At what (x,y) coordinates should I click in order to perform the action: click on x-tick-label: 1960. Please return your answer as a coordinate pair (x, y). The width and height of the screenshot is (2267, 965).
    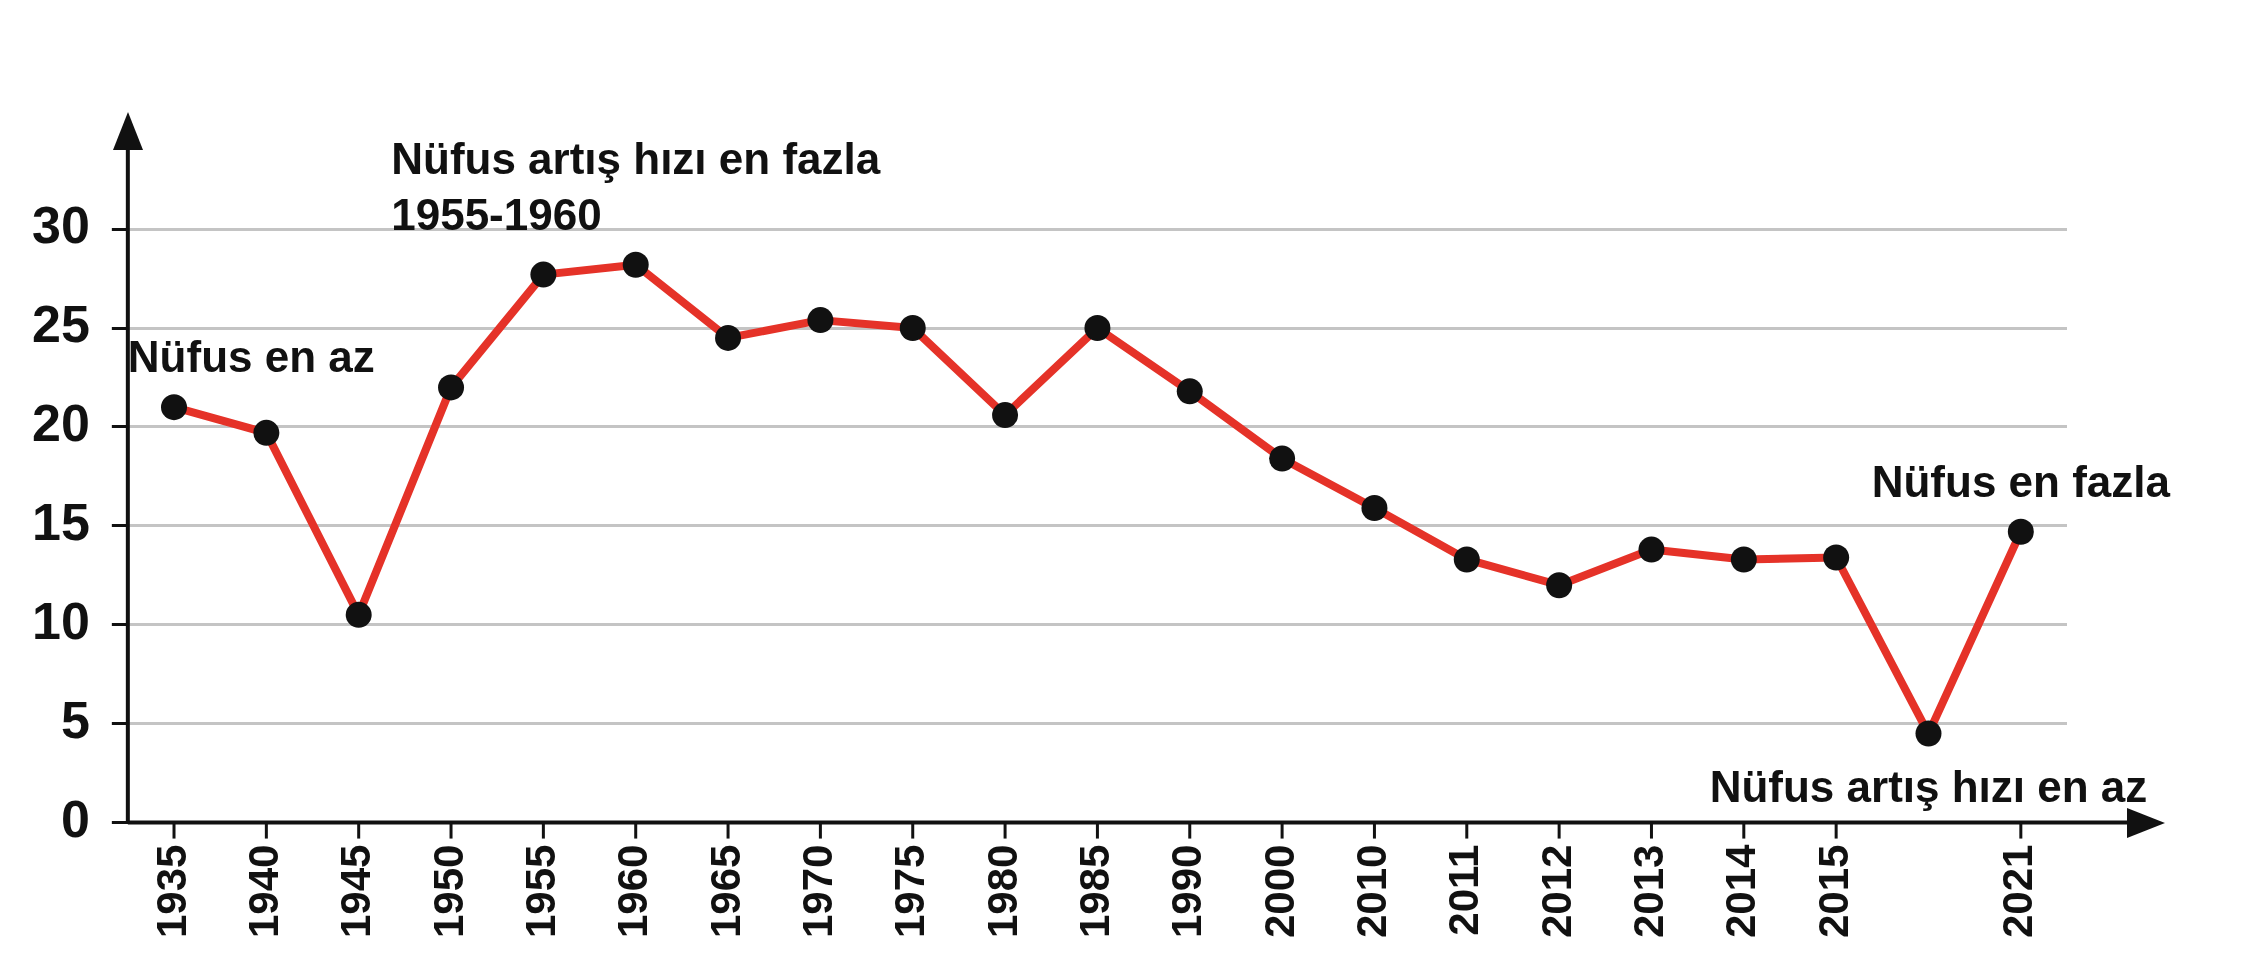
    Looking at the image, I should click on (633, 891).